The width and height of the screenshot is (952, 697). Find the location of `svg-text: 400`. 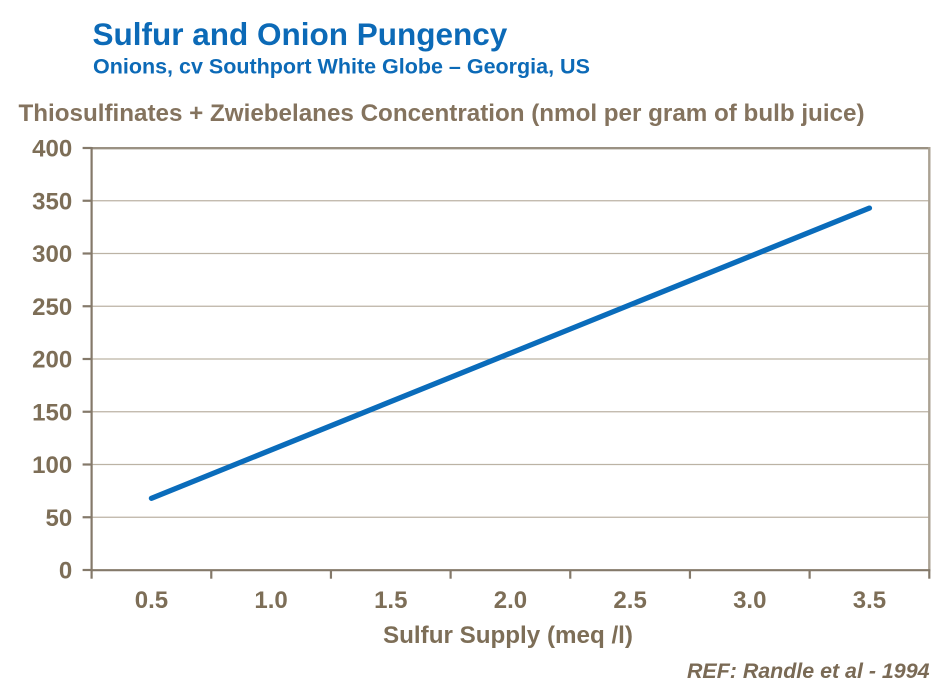

svg-text: 400 is located at coordinates (52, 149).